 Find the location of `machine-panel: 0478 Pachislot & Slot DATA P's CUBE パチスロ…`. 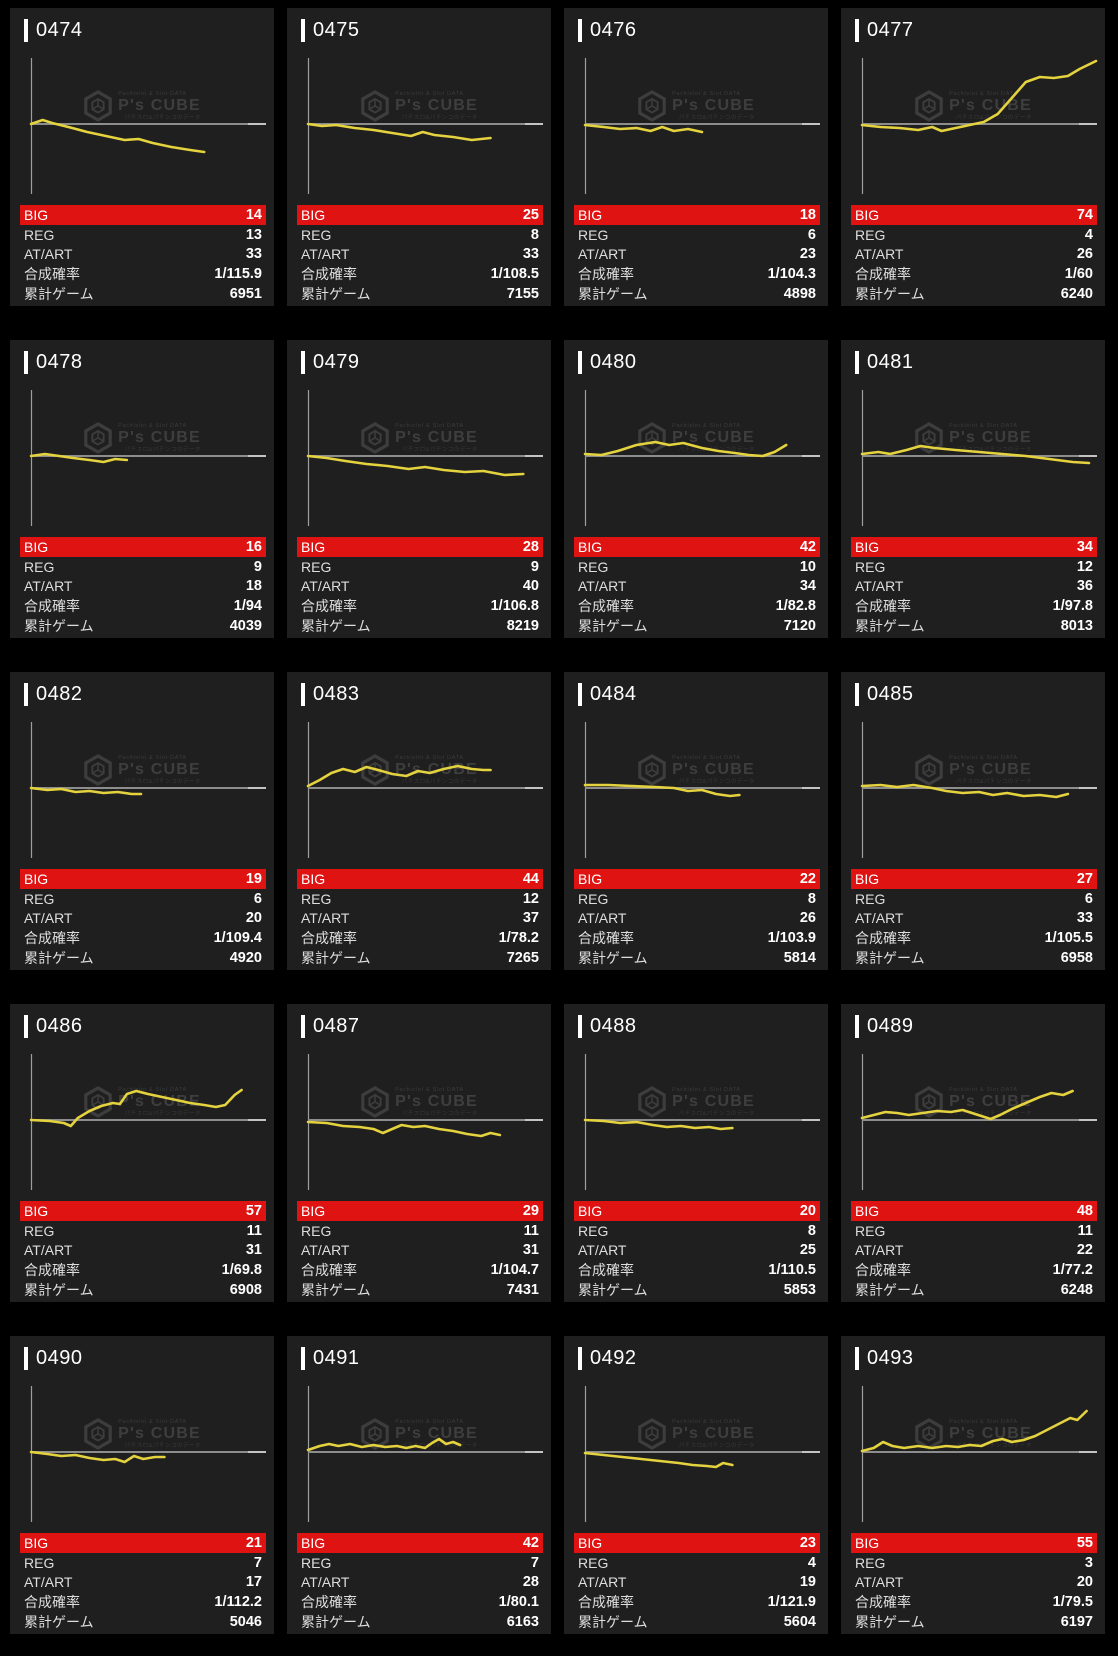

machine-panel: 0478 Pachislot & Slot DATA P's CUBE パチスロ… is located at coordinates (142, 489).